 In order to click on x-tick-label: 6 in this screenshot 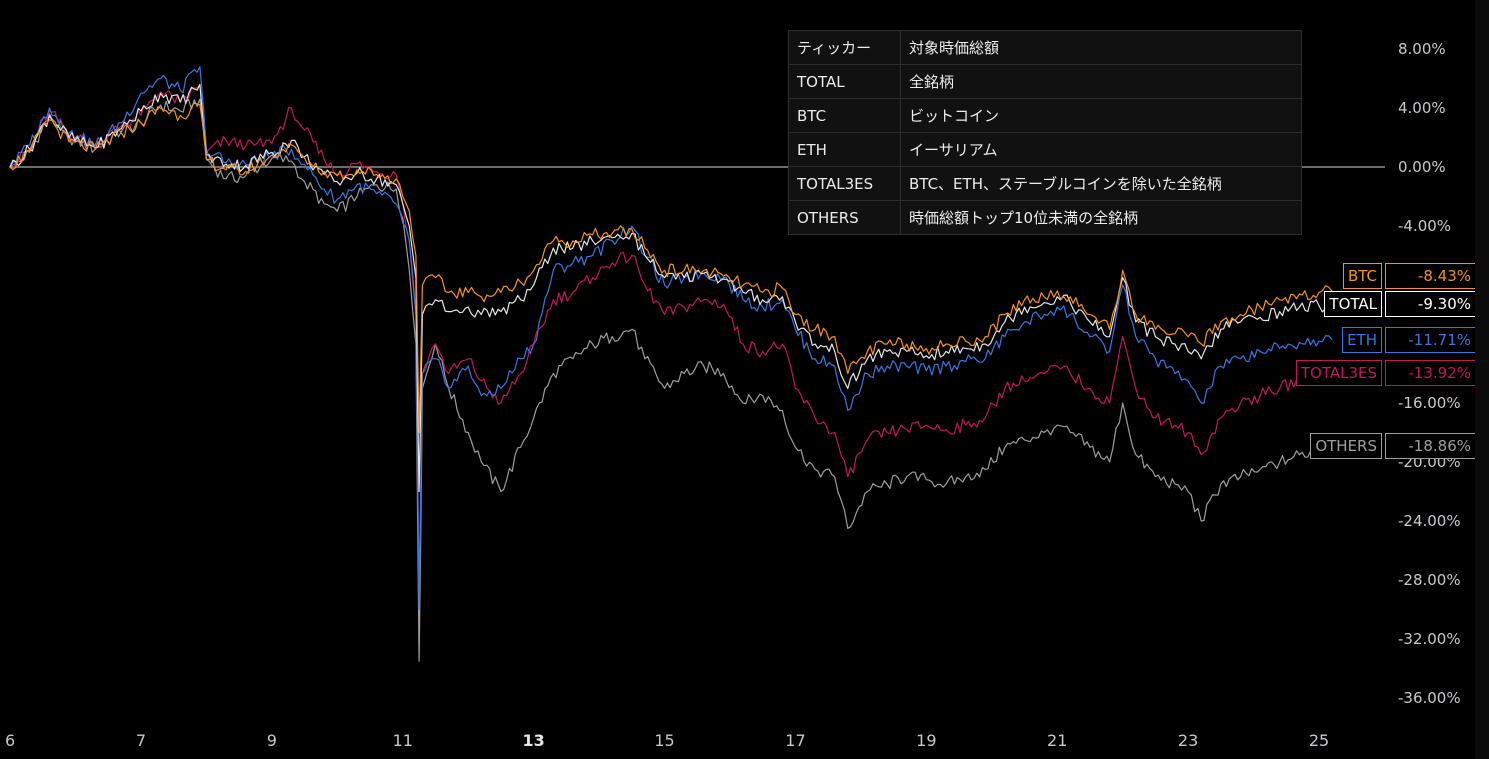, I will do `click(10, 740)`.